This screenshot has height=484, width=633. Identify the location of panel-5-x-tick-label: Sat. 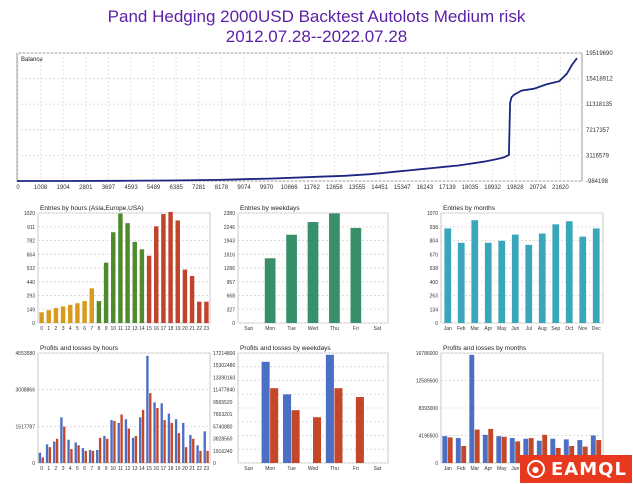
(378, 469).